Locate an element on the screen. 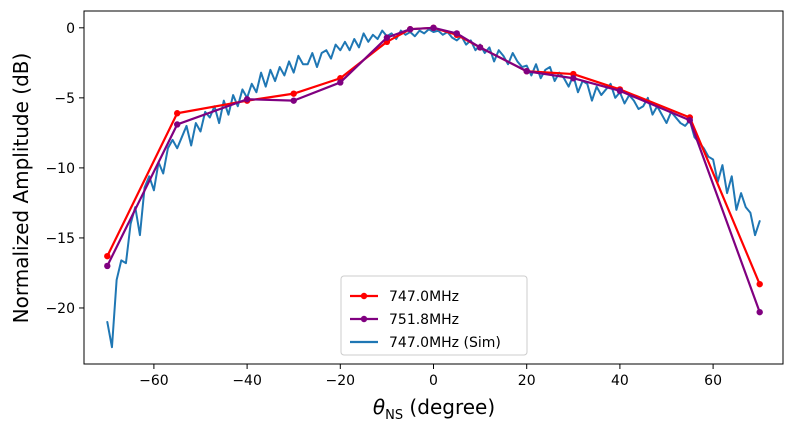 This screenshot has width=798, height=427. legend-items: 747.0MHz 751.8MHz 747.0MHz (Sim) is located at coordinates (425, 320).